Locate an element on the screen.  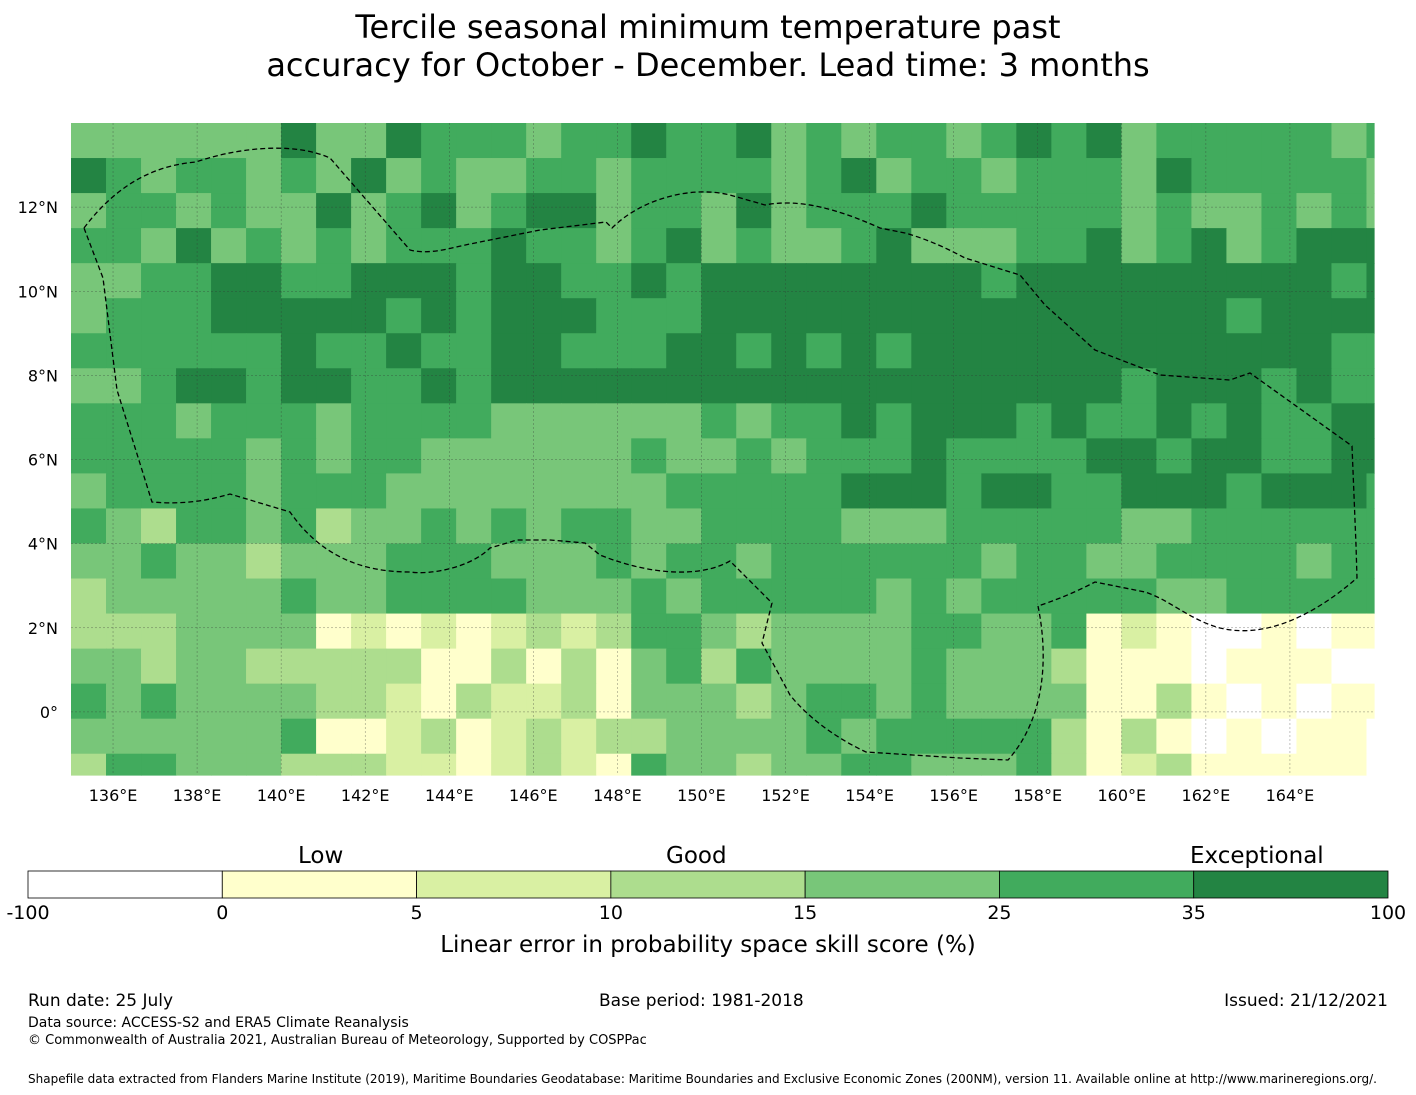
colorbar-category-exceptional: Exceptional is located at coordinates (1257, 856).